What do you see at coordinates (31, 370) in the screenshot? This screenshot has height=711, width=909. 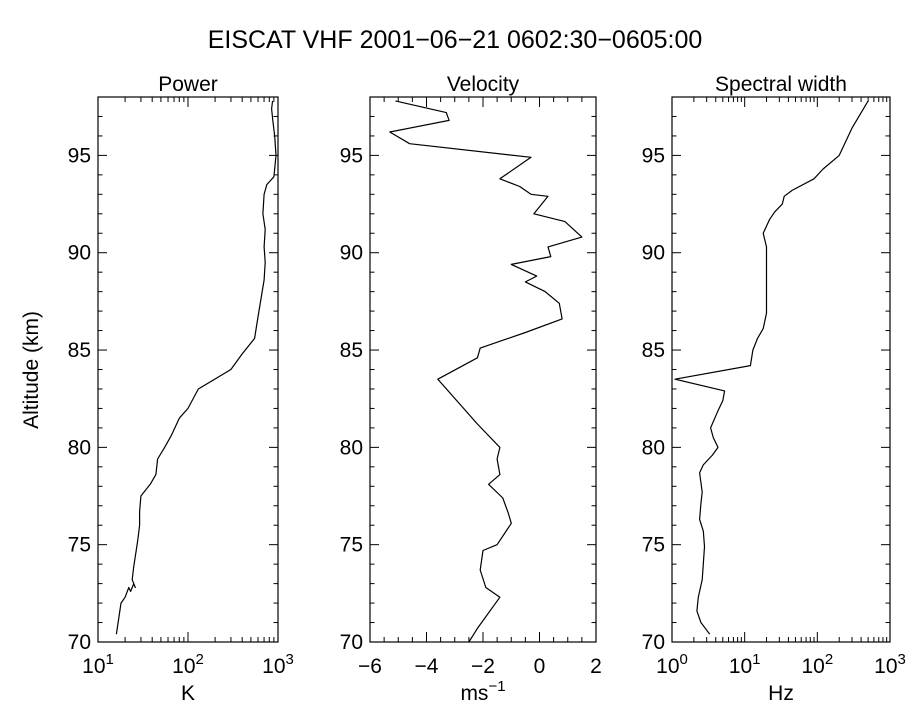 I see `y-axis-label: Altitude (km)` at bounding box center [31, 370].